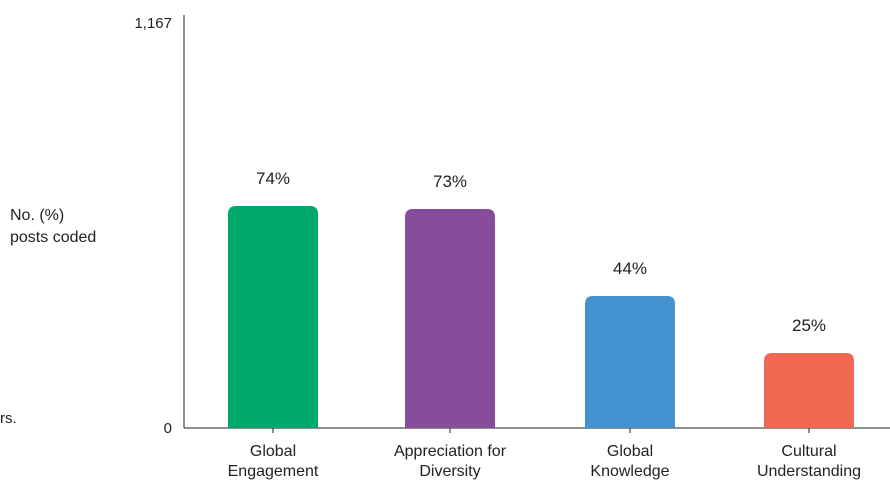 The height and width of the screenshot is (483, 890). Describe the element at coordinates (629, 471) in the screenshot. I see `category-label-global-knowledge-line-2: Knowledge` at that location.